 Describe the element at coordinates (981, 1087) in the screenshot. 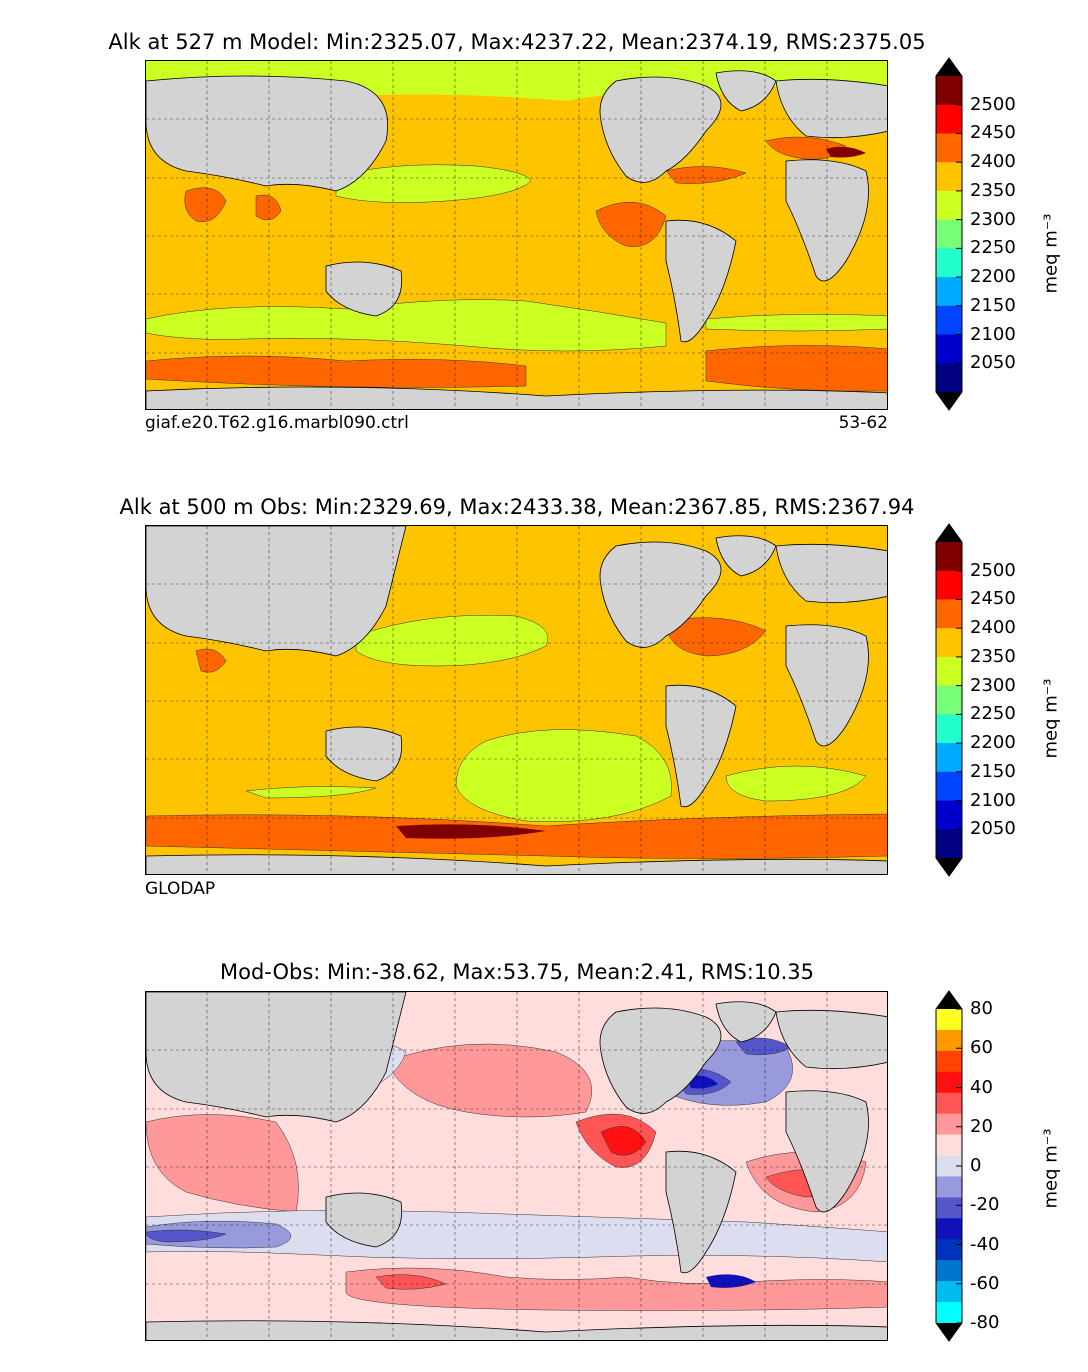

I see `colorbar-tick-label: 40` at that location.